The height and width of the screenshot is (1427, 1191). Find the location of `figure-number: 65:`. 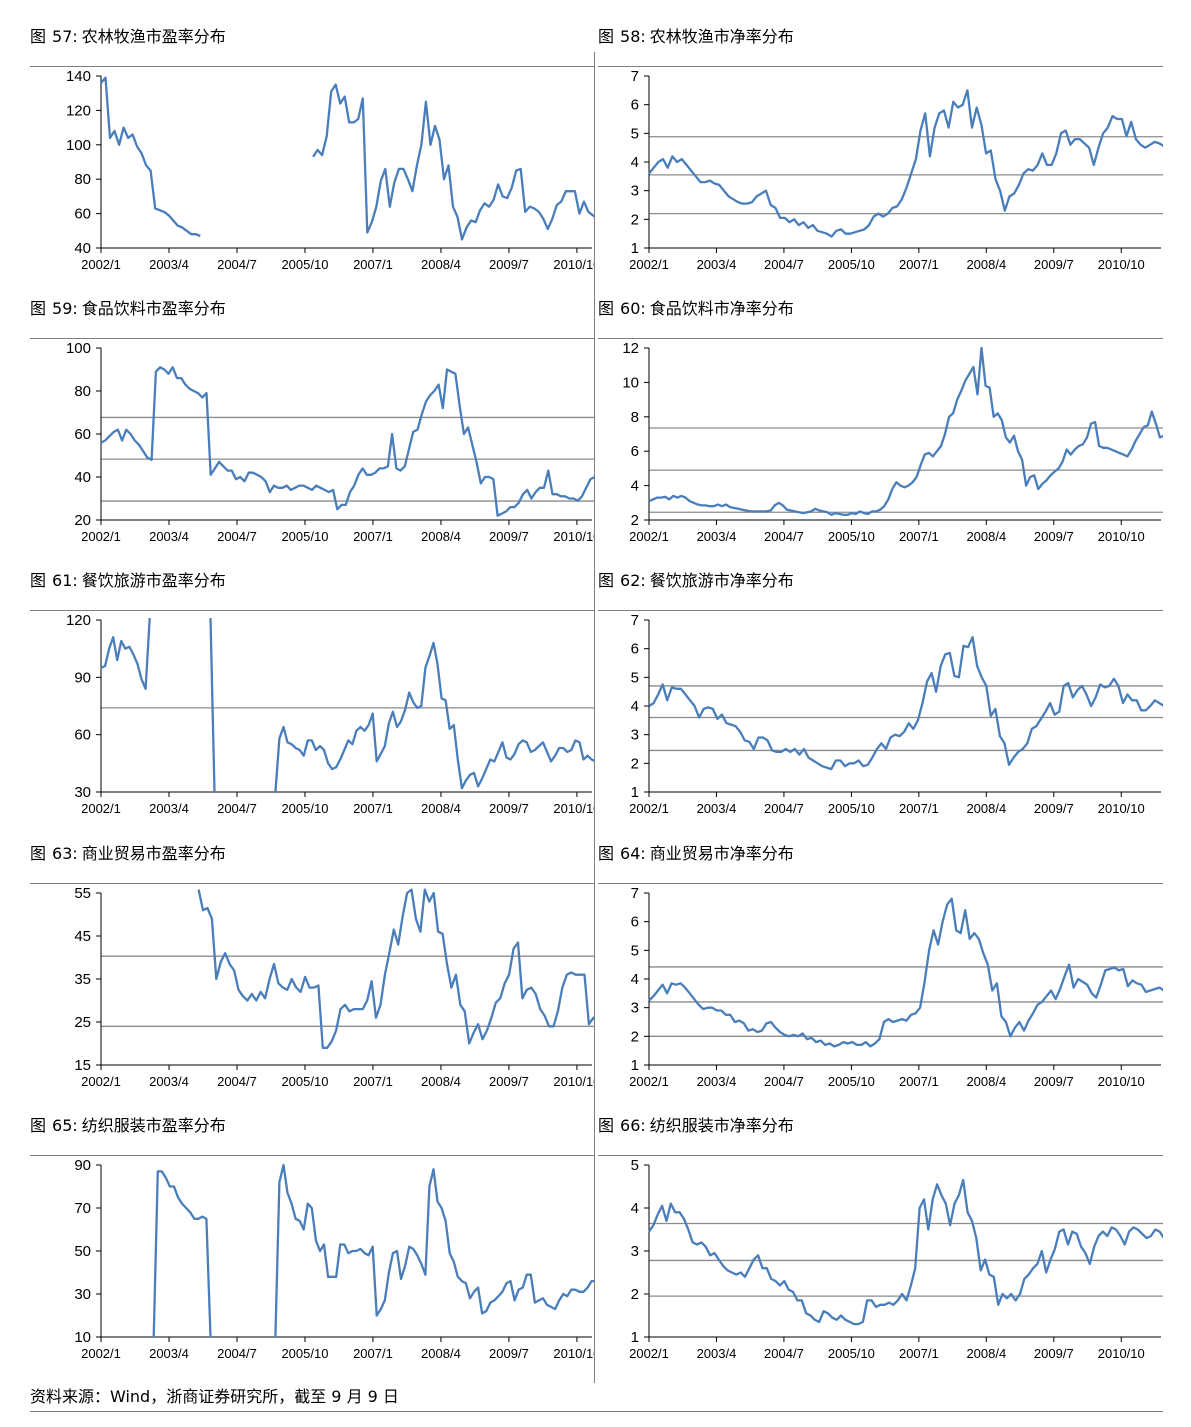

figure-number: 65: is located at coordinates (65, 1125).